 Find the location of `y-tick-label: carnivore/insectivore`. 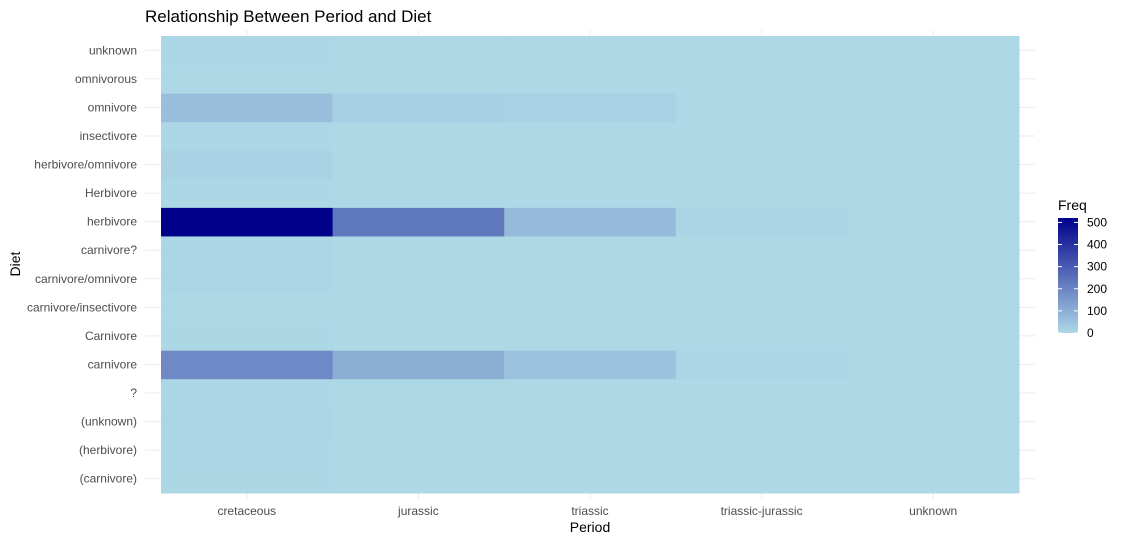

y-tick-label: carnivore/insectivore is located at coordinates (82, 307).